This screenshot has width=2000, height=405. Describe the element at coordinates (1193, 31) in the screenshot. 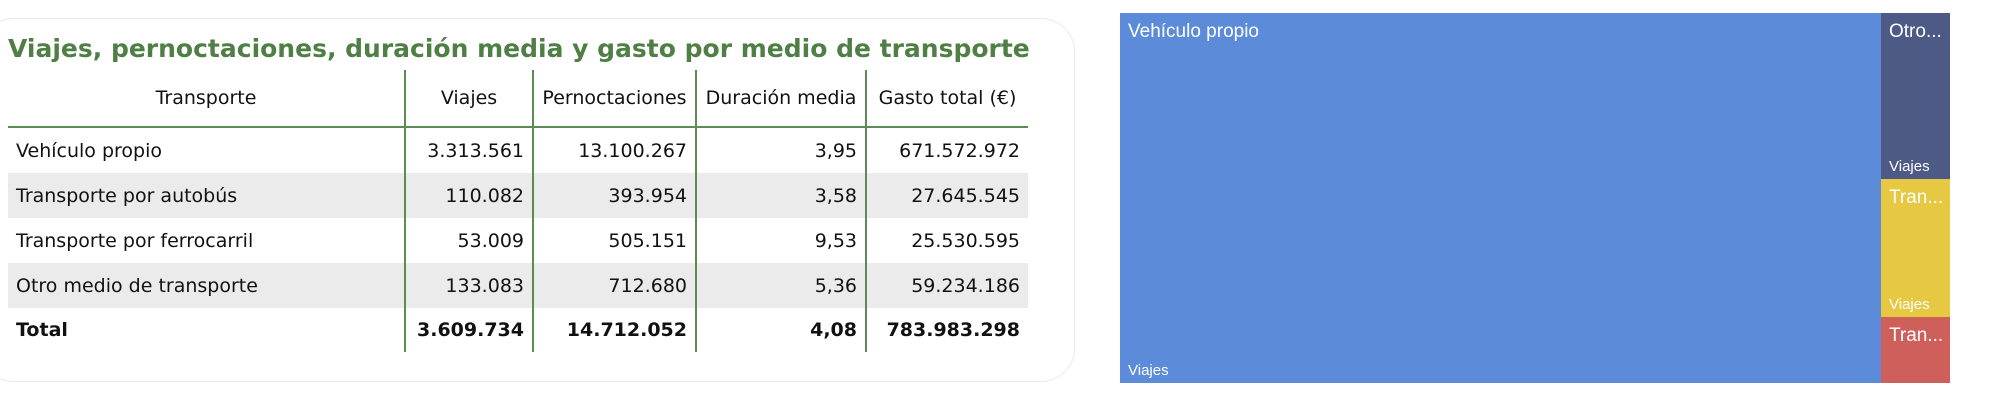

I see `tile-label: Vehículo propio` at that location.